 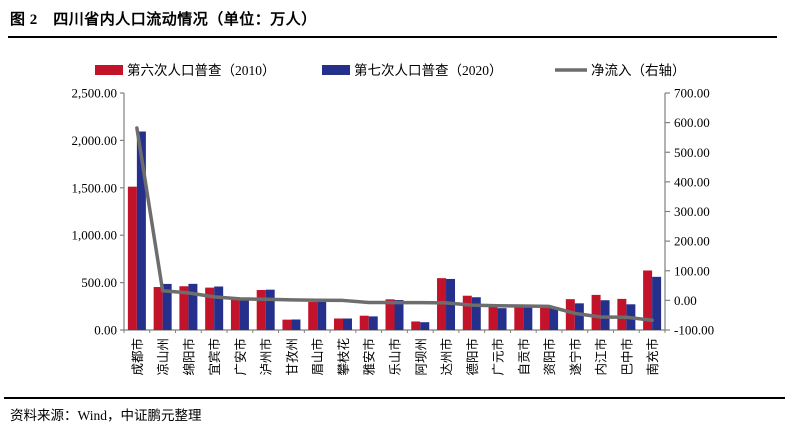 What do you see at coordinates (416, 325) in the screenshot?
I see `bar-2010-阿坝州` at bounding box center [416, 325].